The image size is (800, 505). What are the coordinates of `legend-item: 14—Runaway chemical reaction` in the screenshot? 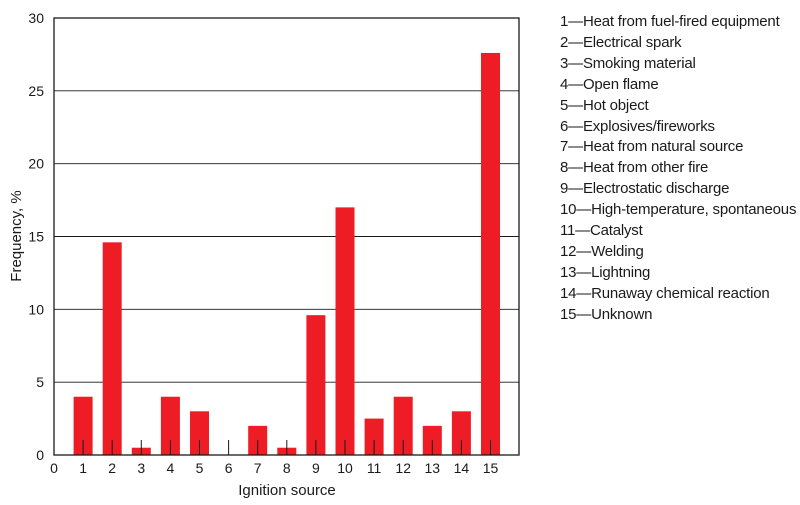 It's located at (665, 293).